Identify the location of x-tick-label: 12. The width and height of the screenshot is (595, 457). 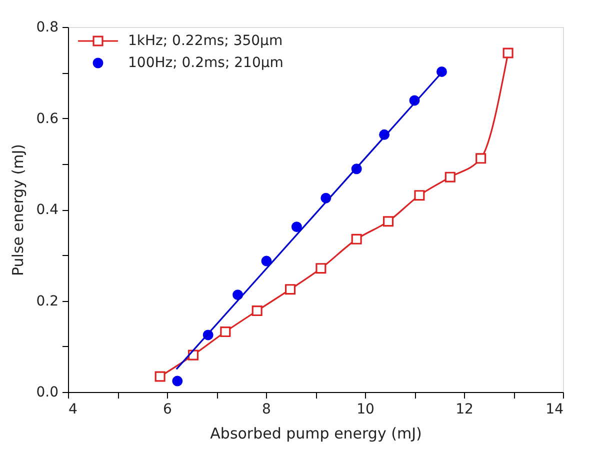
(465, 410).